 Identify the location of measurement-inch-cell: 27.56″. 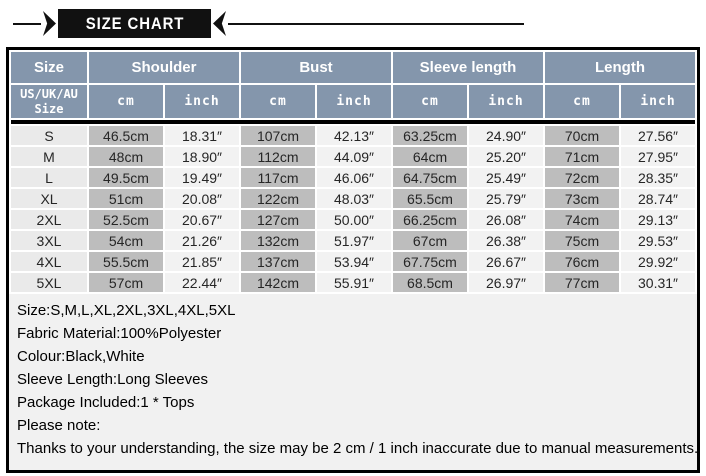
(658, 135).